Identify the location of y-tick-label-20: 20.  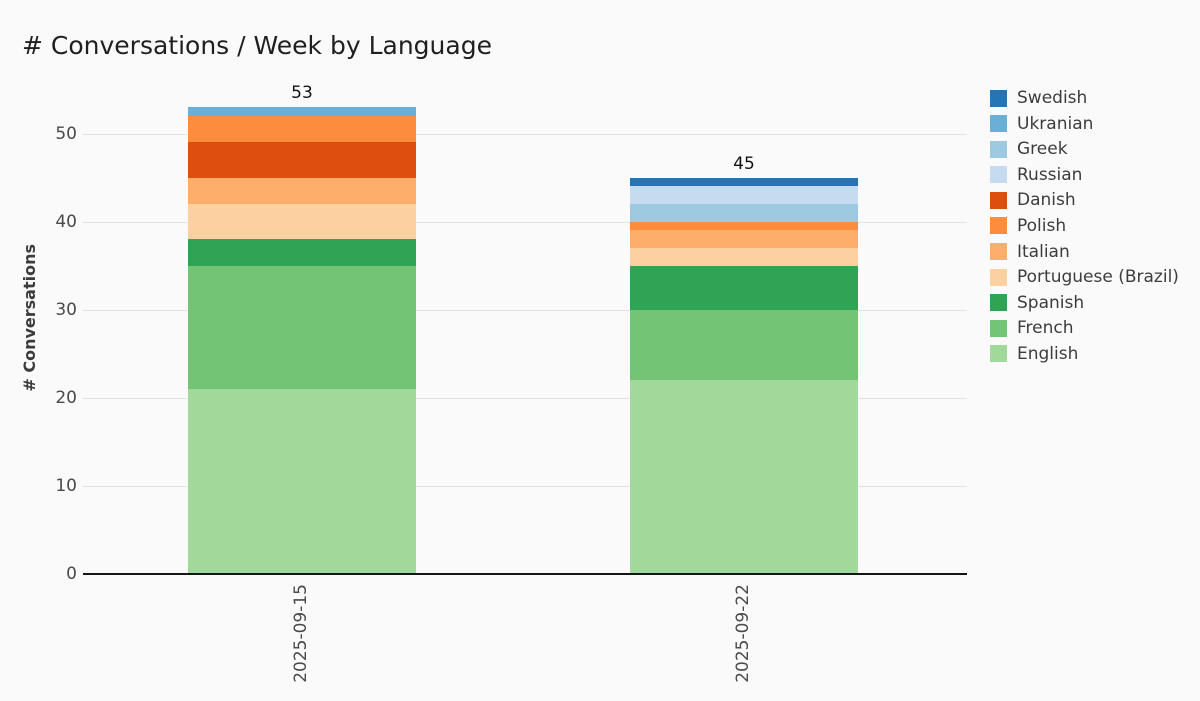
(66, 397).